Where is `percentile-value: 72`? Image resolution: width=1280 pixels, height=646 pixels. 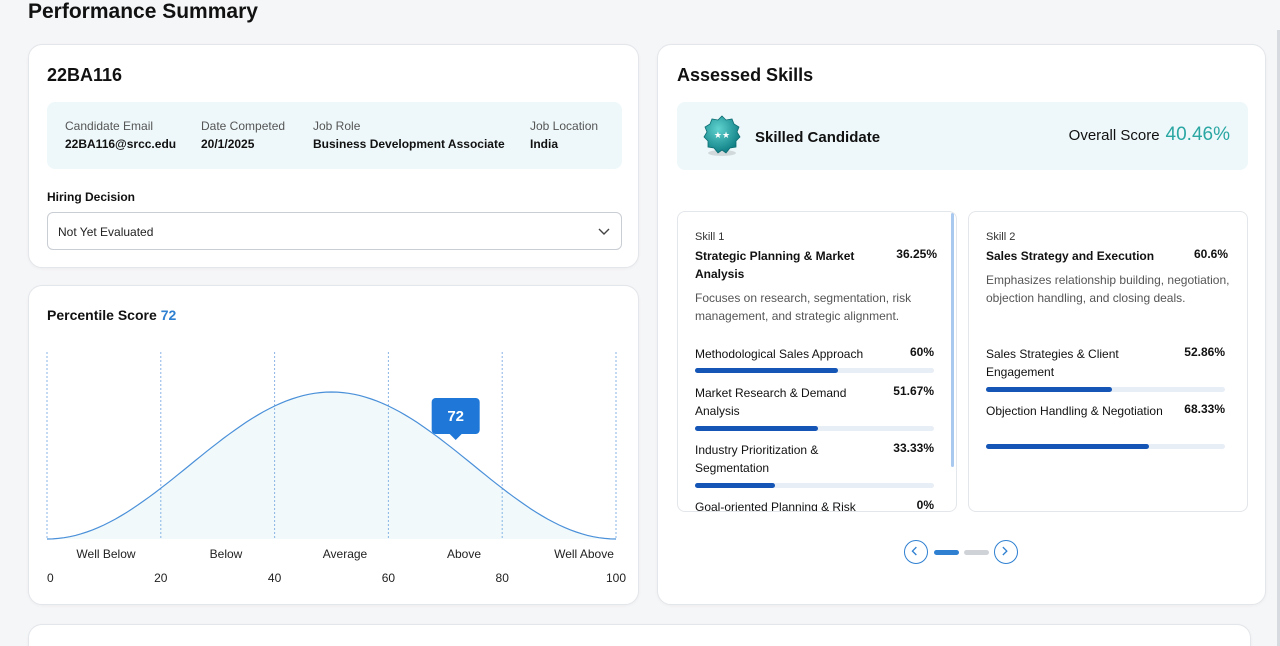
percentile-value: 72 is located at coordinates (168, 315).